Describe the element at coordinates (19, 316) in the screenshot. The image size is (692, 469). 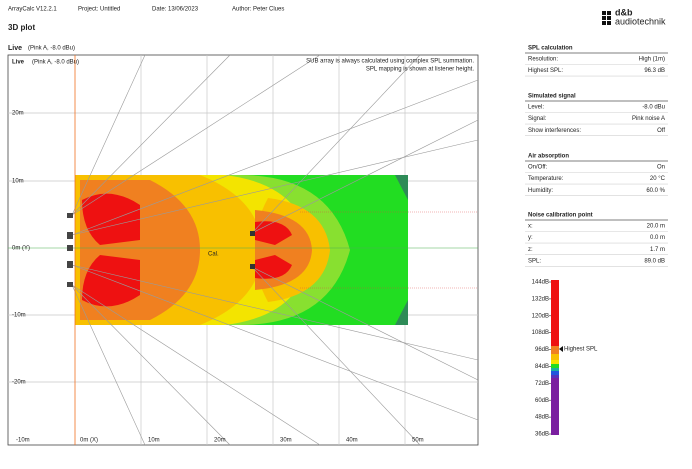
I see `y-label: -10m` at that location.